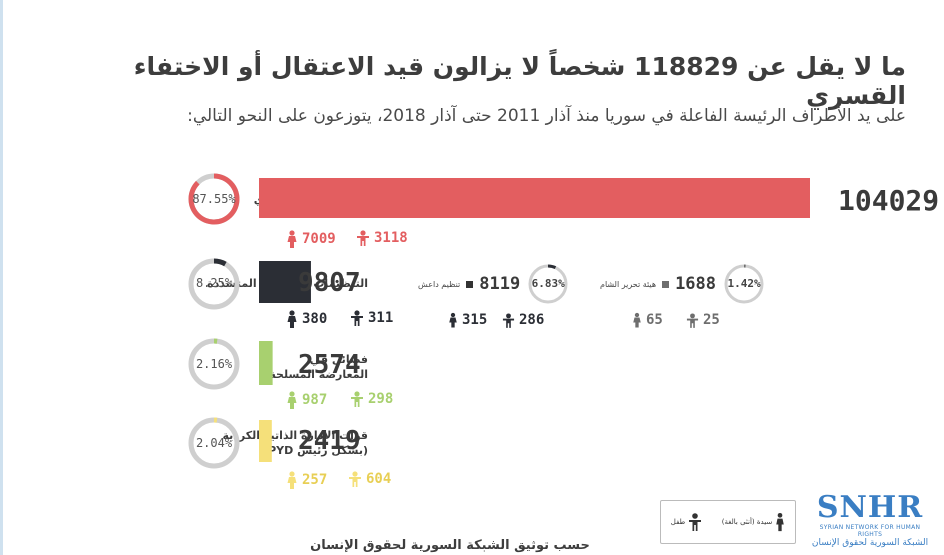  I want to click on sub-hts-ring-svg, so click(744, 284).